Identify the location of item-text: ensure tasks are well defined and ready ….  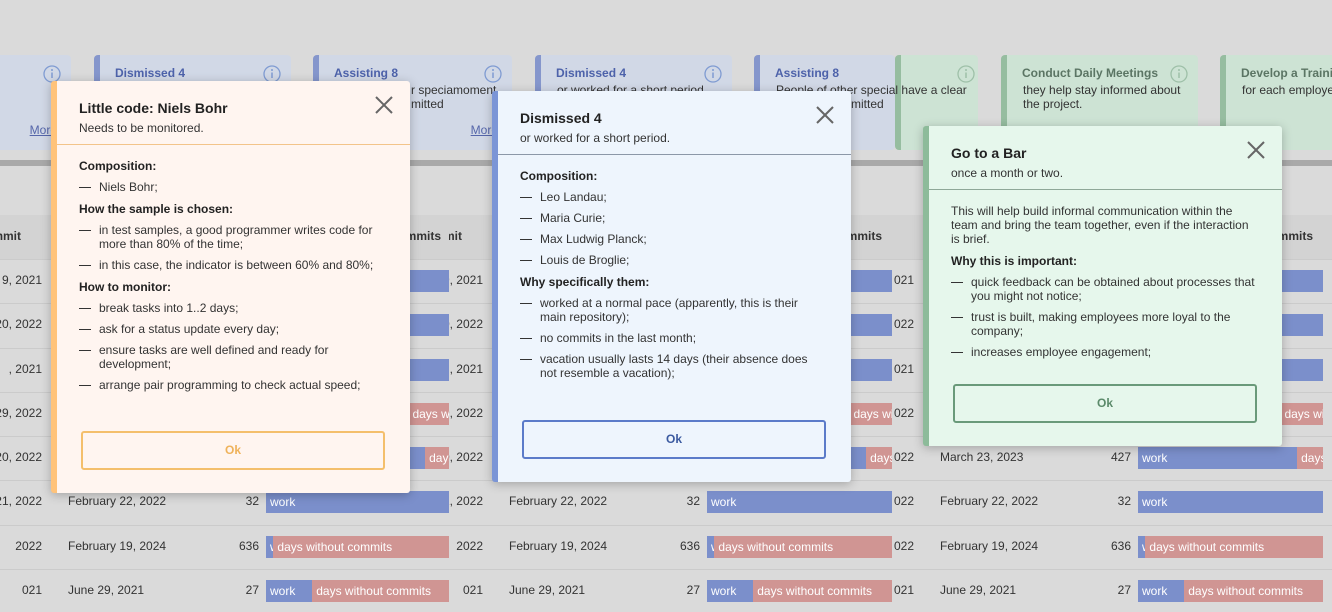
(214, 357).